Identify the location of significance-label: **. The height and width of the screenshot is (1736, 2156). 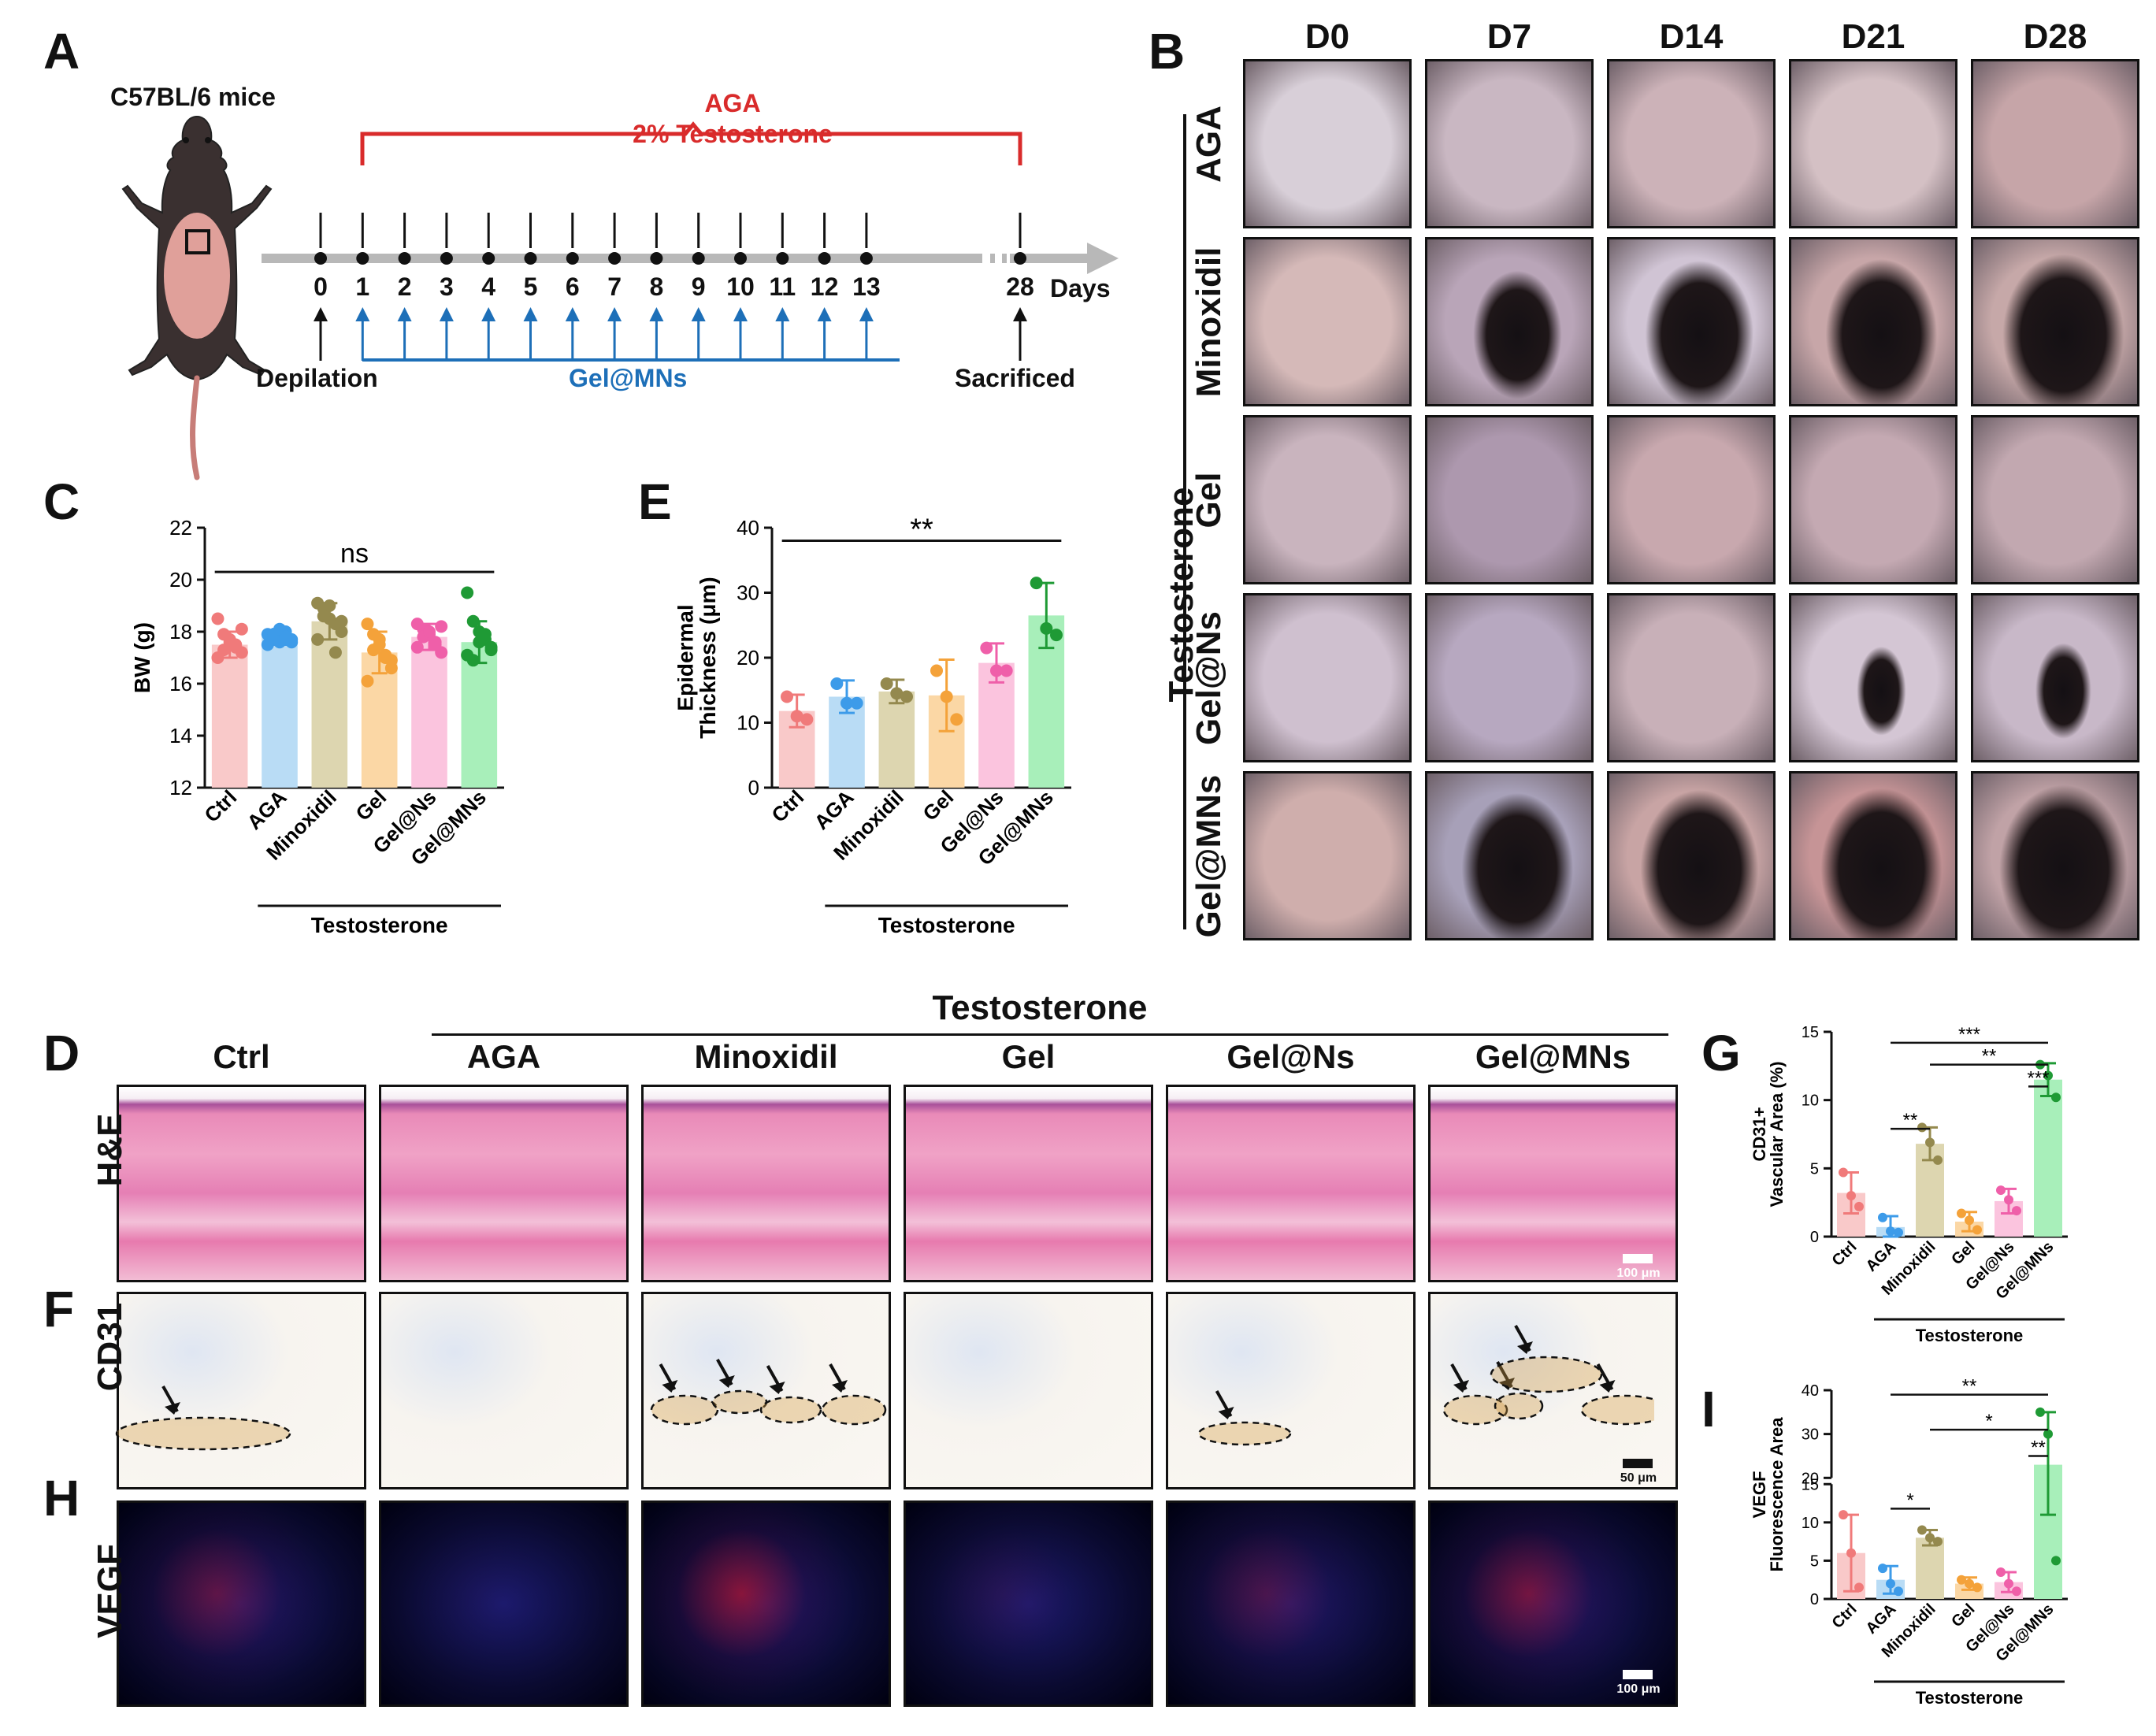
(921, 530).